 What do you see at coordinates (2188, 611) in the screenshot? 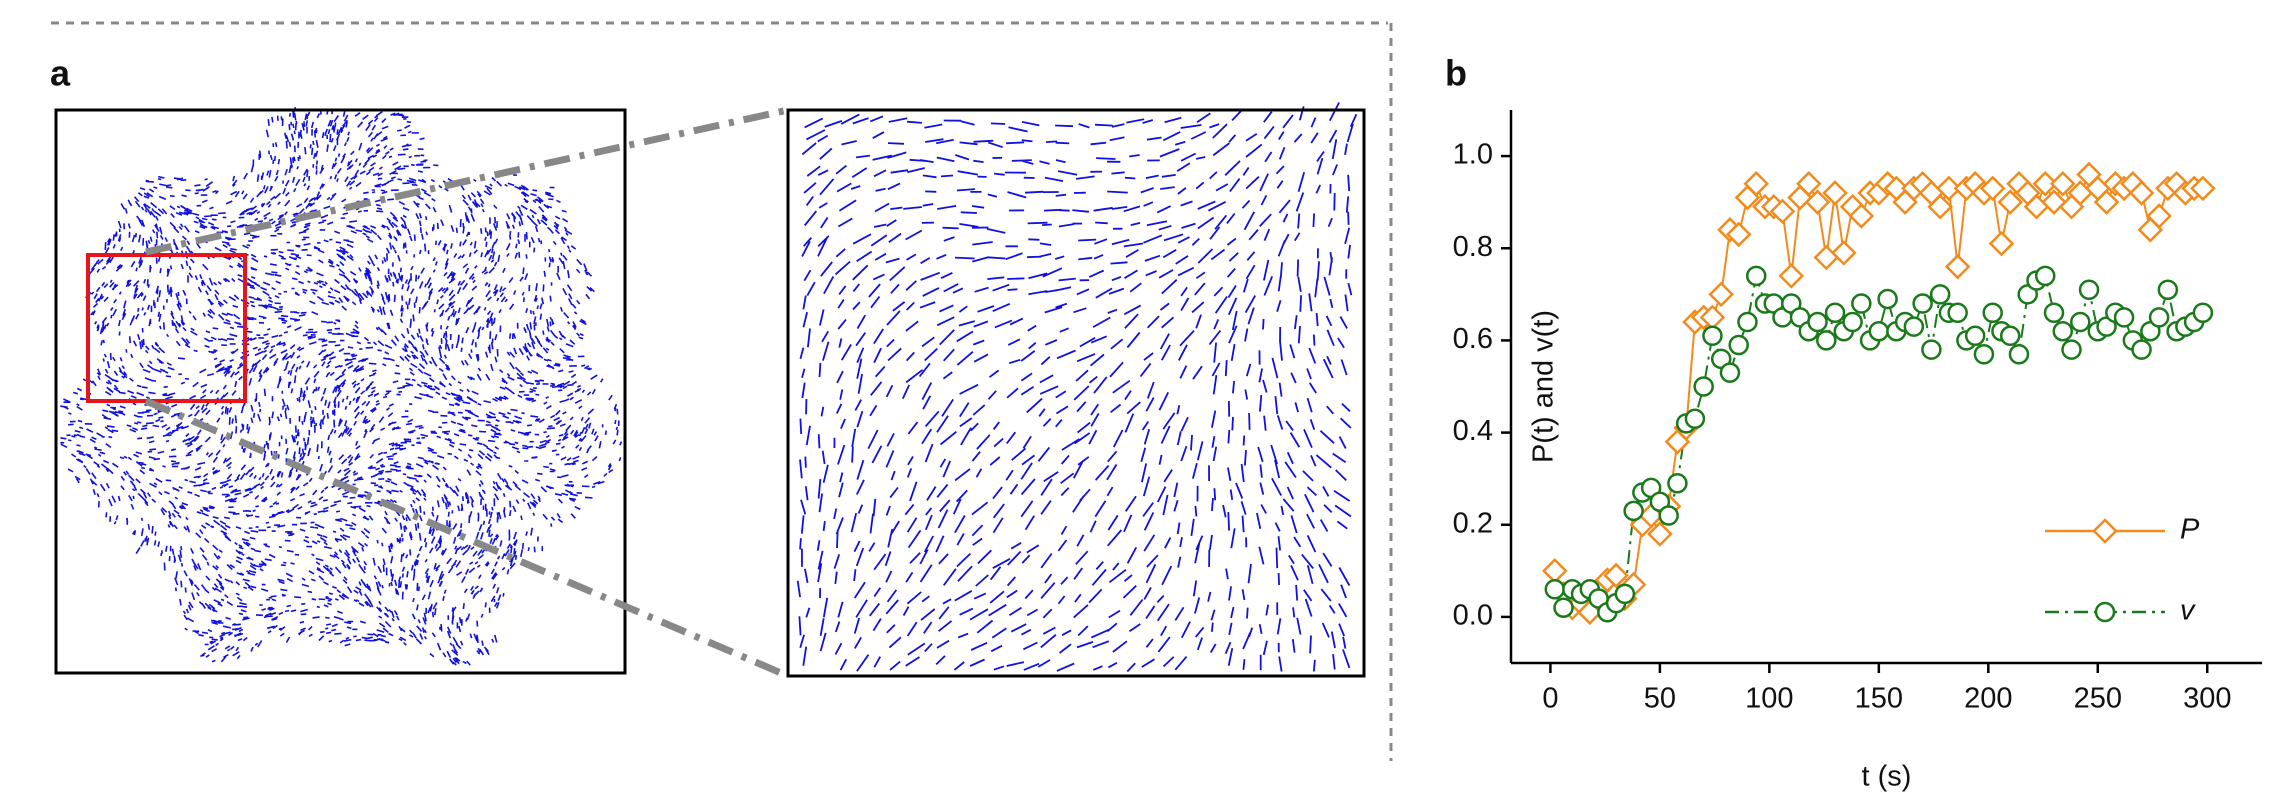
I see `legend-label: v` at bounding box center [2188, 611].